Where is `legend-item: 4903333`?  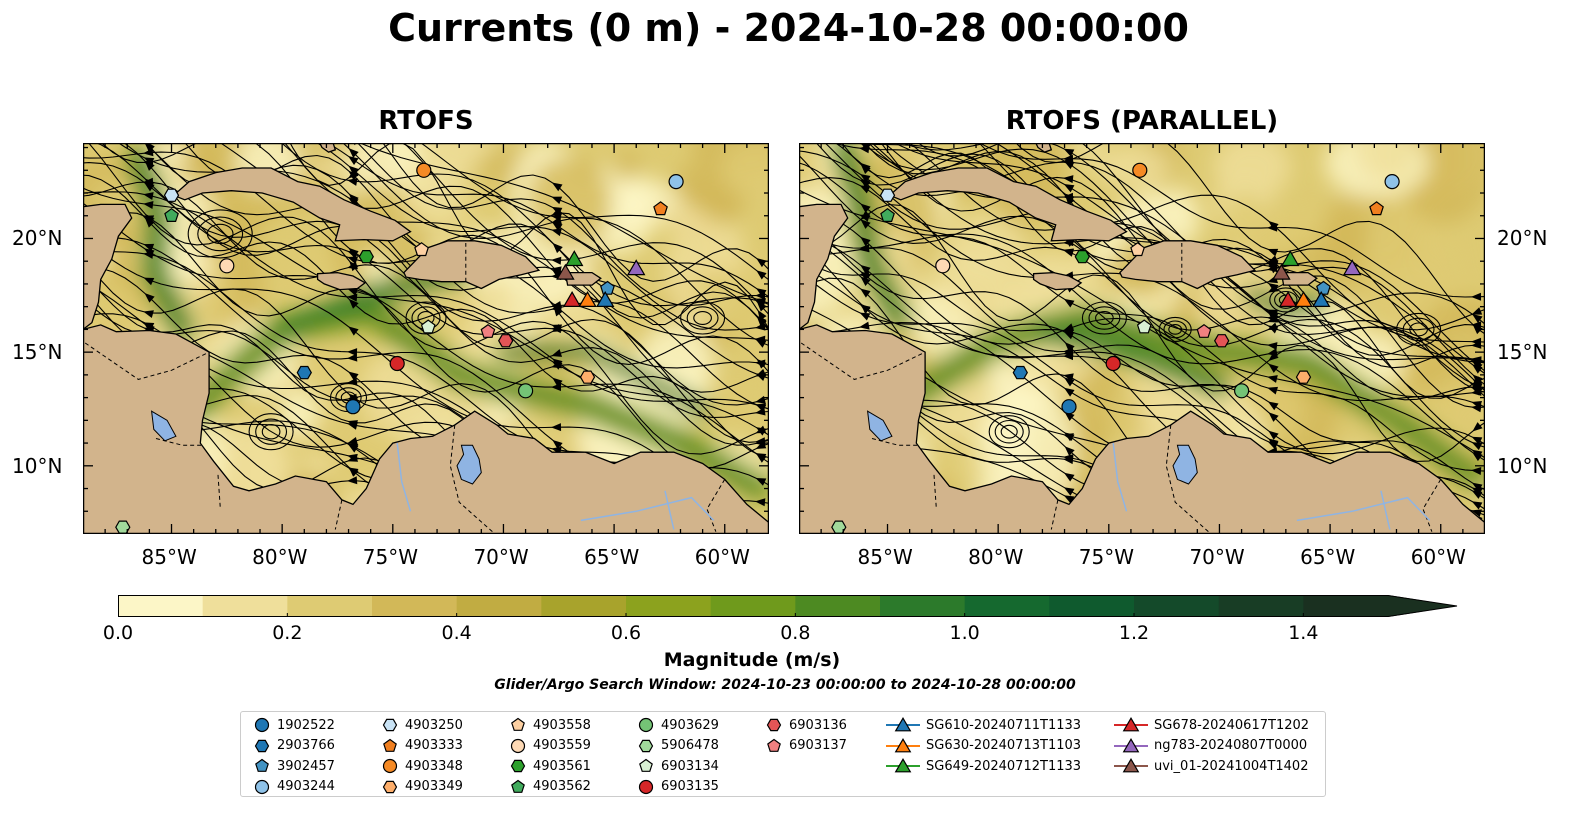
legend-item: 4903333 is located at coordinates (422, 746).